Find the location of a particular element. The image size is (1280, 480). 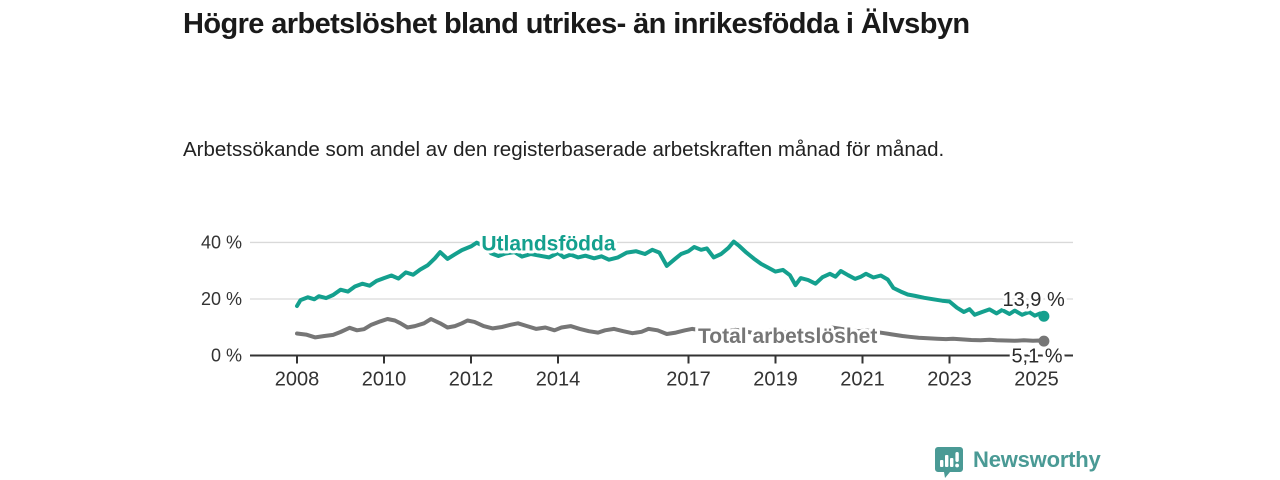

x-tick-label: 2023 is located at coordinates (949, 380).